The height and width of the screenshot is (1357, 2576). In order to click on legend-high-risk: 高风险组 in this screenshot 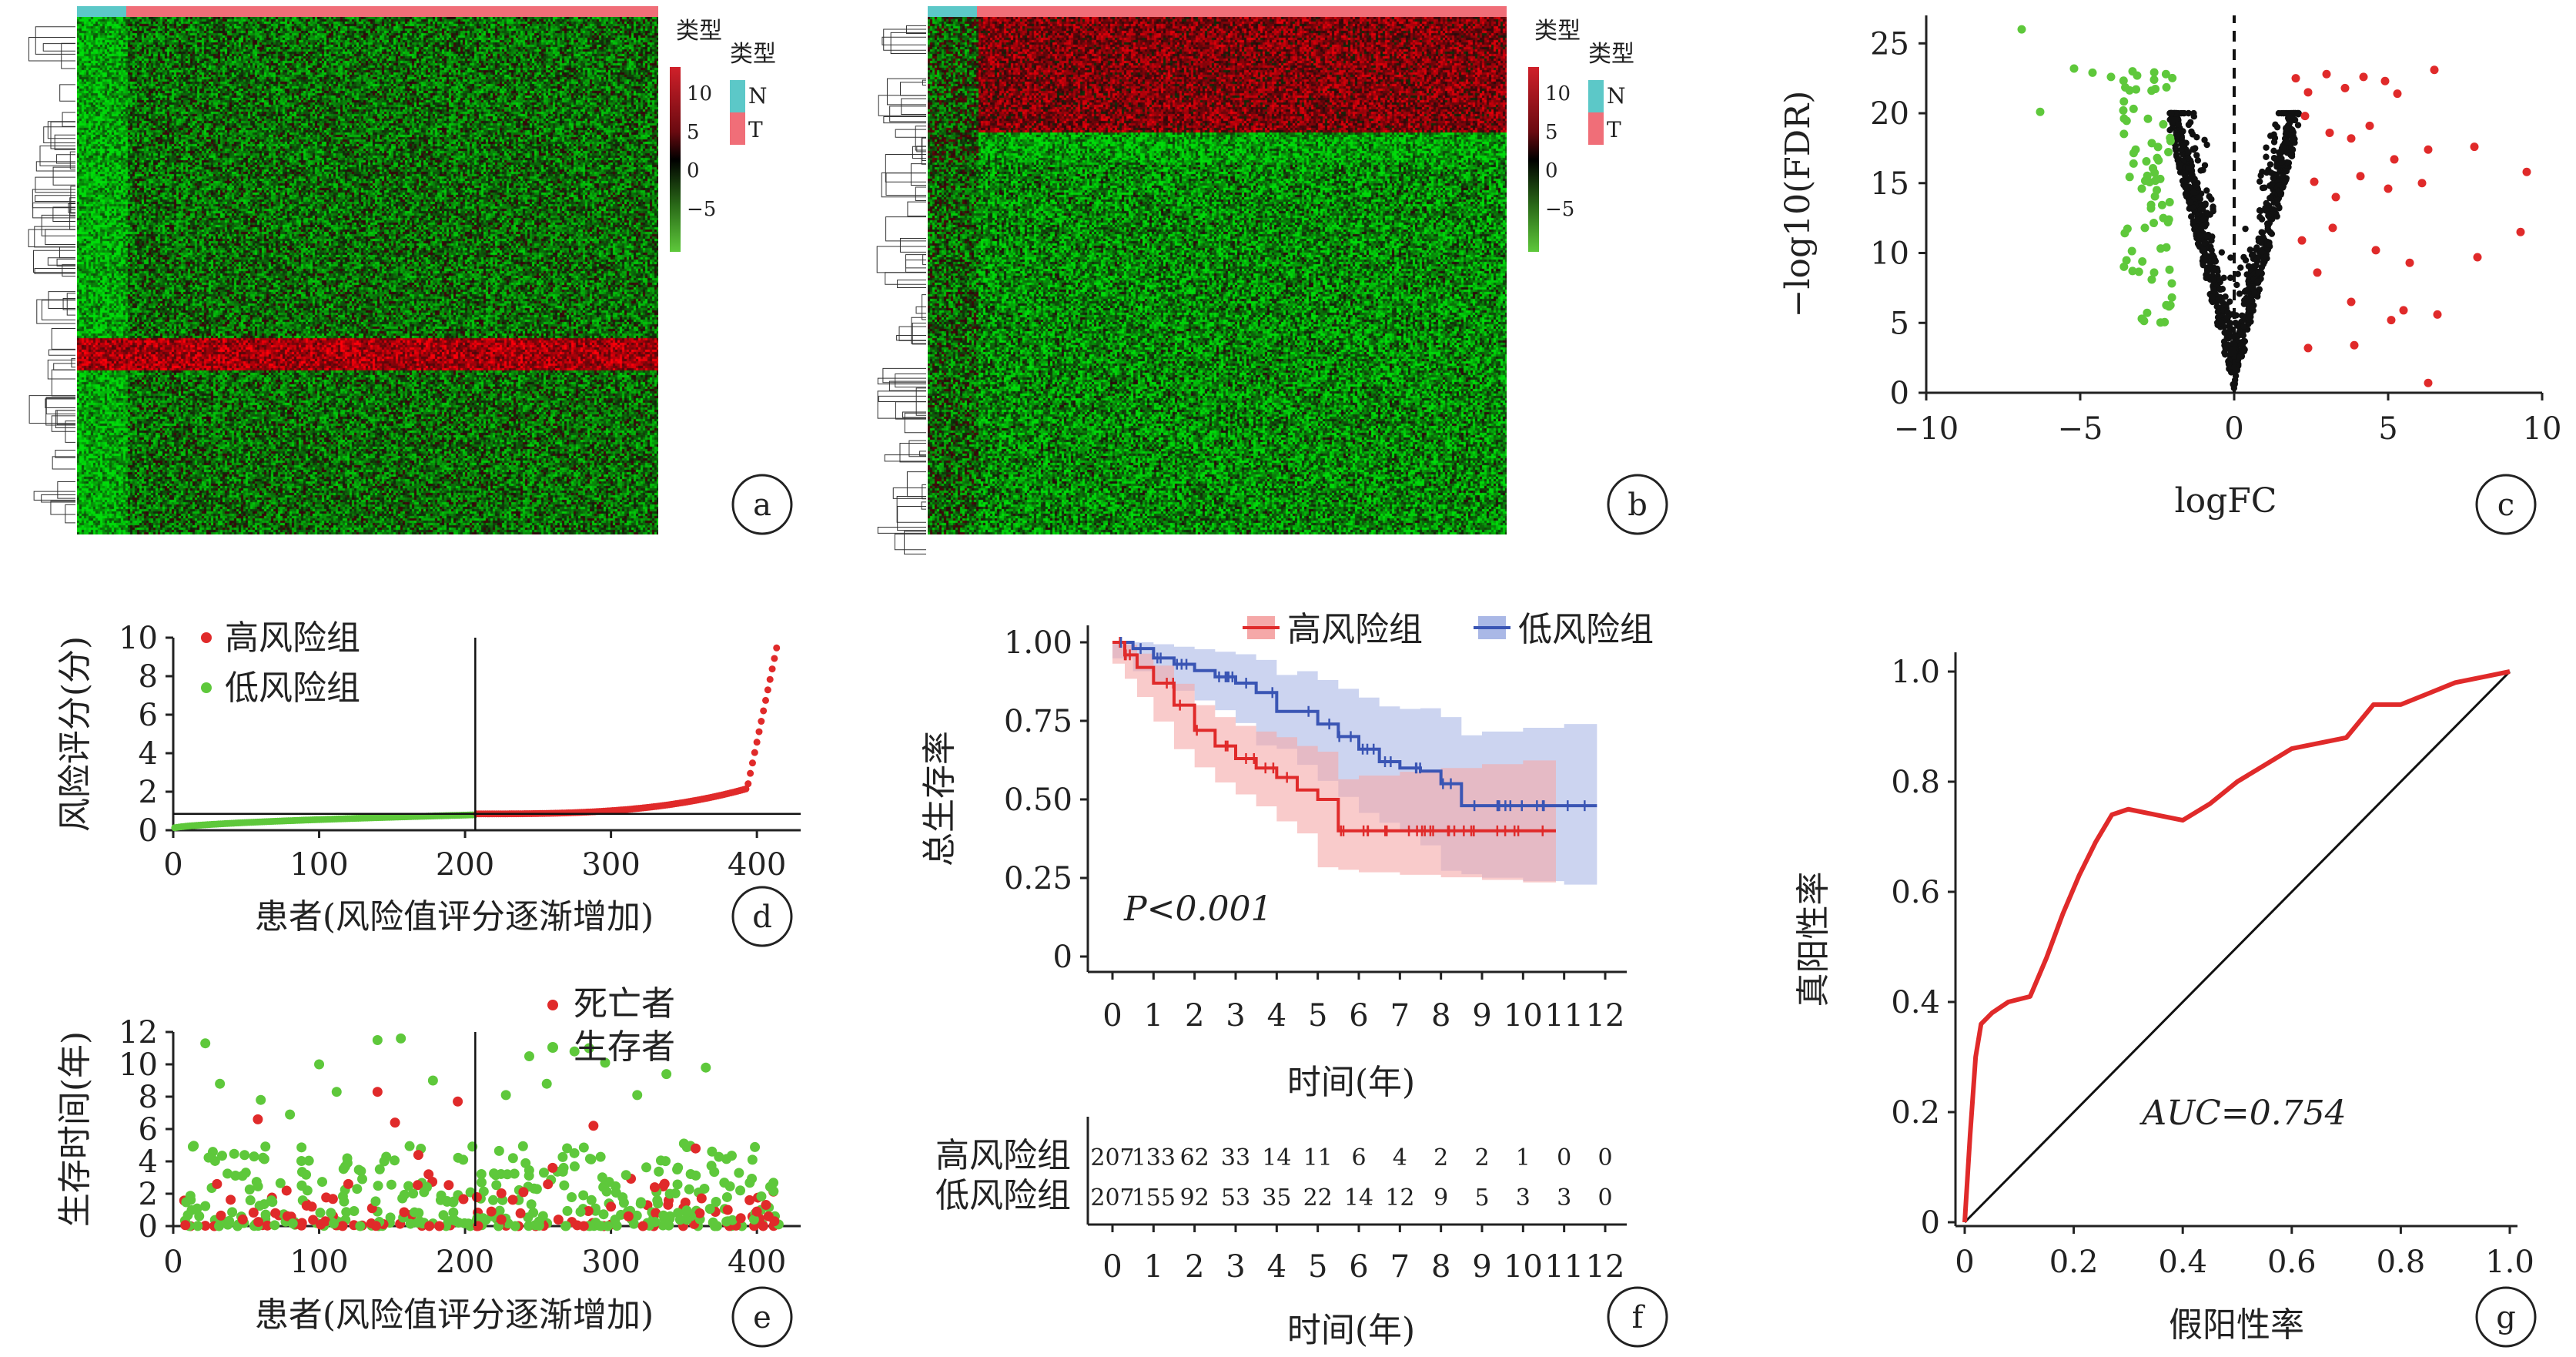, I will do `click(292, 638)`.